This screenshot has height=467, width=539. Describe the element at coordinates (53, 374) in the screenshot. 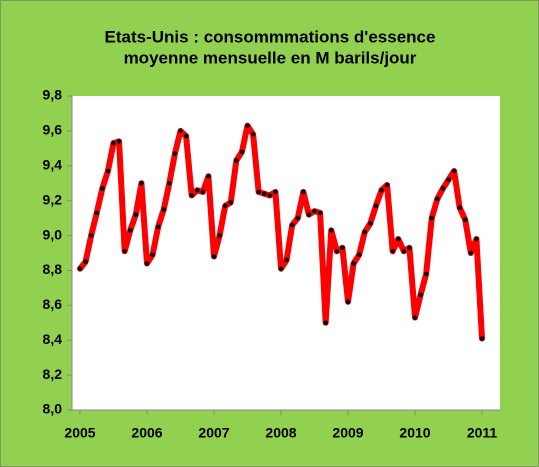

I see `y-tick-label: 8,2` at that location.